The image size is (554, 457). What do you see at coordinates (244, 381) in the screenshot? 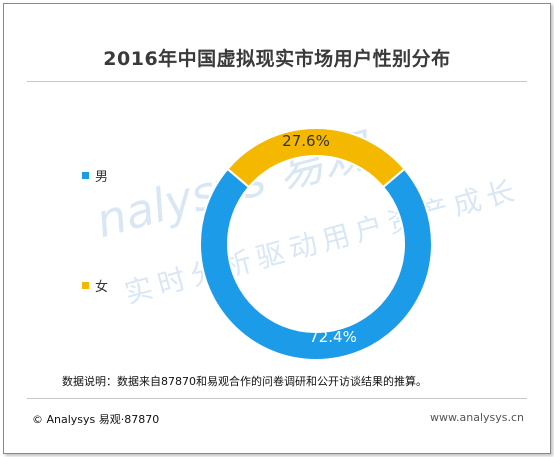
I see `data-note: 数据说明：数据来自87870和易观合作的问卷调研和公开访谈结果的推算。` at bounding box center [244, 381].